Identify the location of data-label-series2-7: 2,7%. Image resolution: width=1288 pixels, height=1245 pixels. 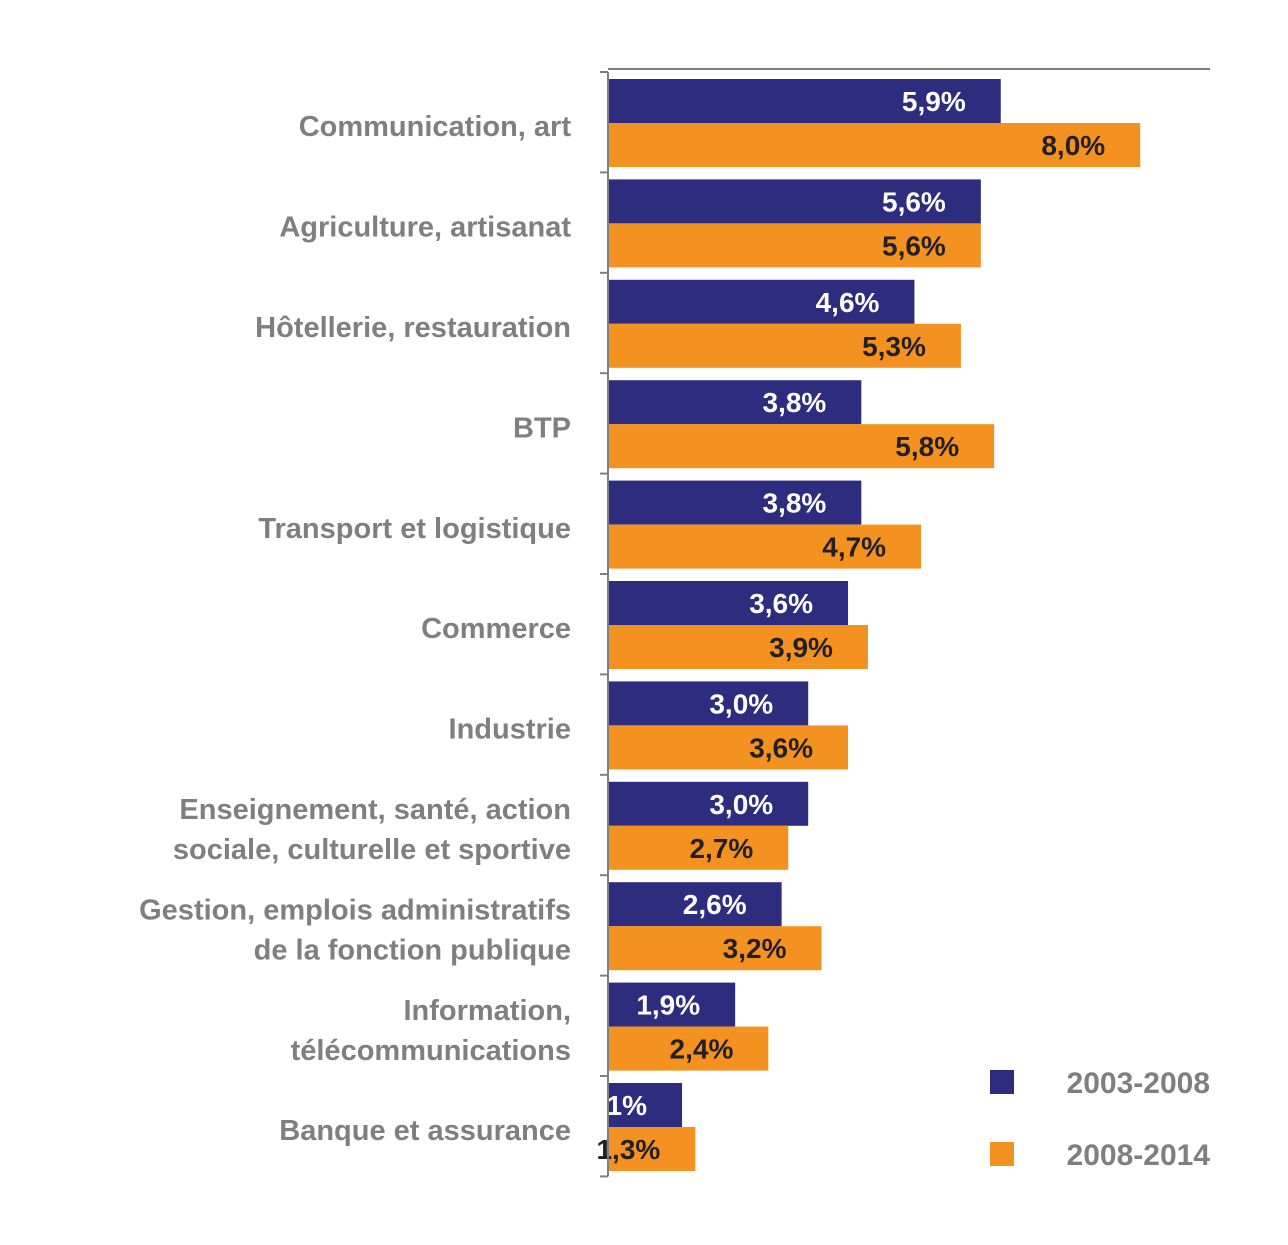
(721, 848).